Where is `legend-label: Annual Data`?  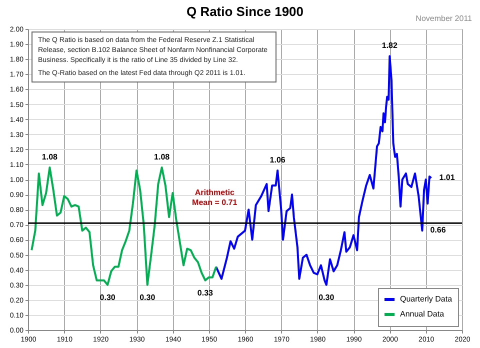 legend-label: Annual Data is located at coordinates (422, 314).